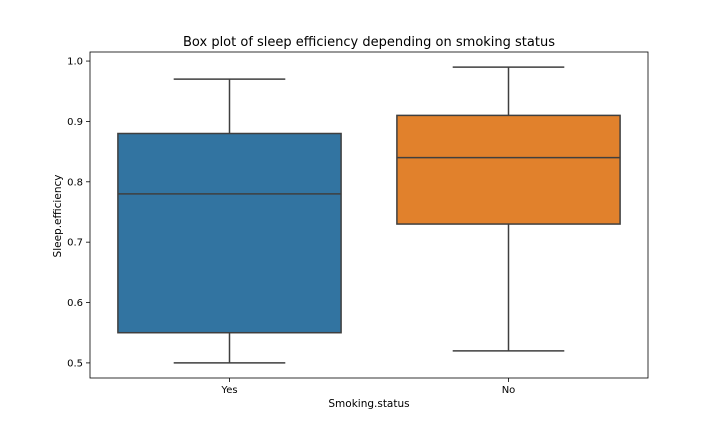 This screenshot has height=432, width=720. What do you see at coordinates (75, 122) in the screenshot?
I see `y-tick-label: 0.9` at bounding box center [75, 122].